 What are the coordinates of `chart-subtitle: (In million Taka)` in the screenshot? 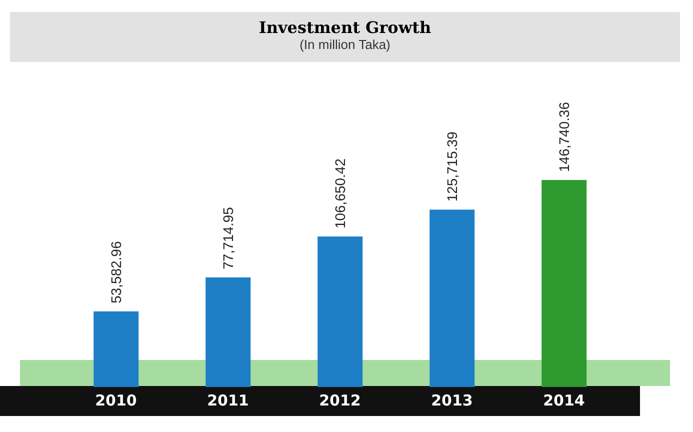 It's located at (345, 44).